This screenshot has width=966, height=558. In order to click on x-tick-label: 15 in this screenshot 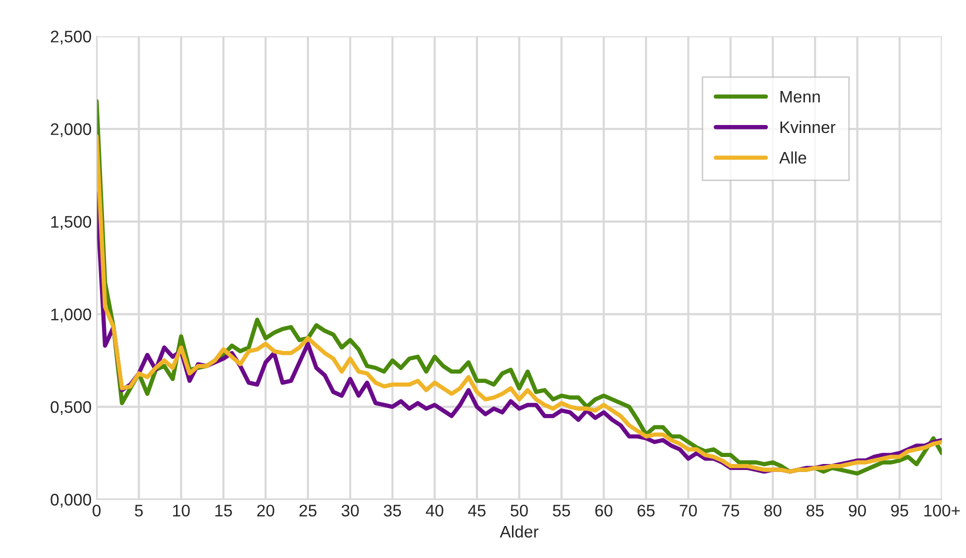, I will do `click(223, 510)`.